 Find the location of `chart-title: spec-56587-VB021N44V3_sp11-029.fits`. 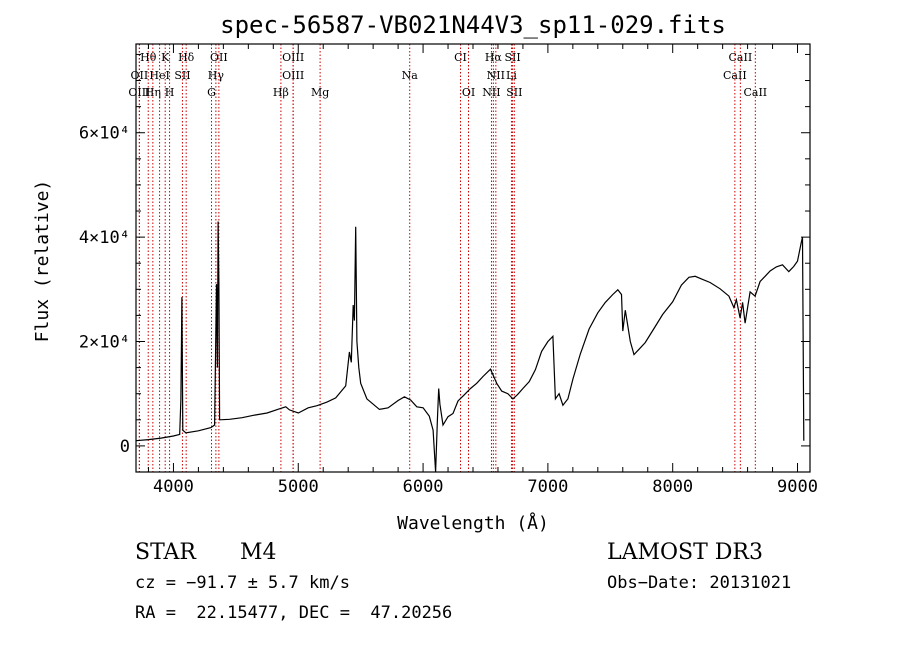

chart-title: spec-56587-VB021N44V3_sp11-029.fits is located at coordinates (473, 25).